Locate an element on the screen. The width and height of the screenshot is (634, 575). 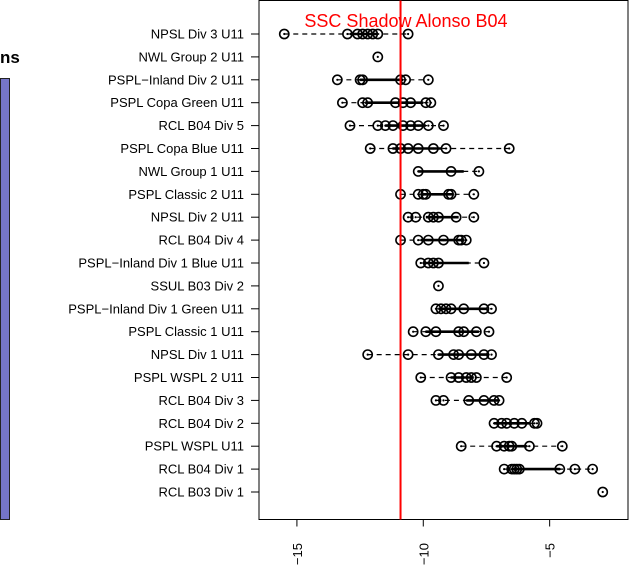
x-tick-label: −15 is located at coordinates (297, 554).